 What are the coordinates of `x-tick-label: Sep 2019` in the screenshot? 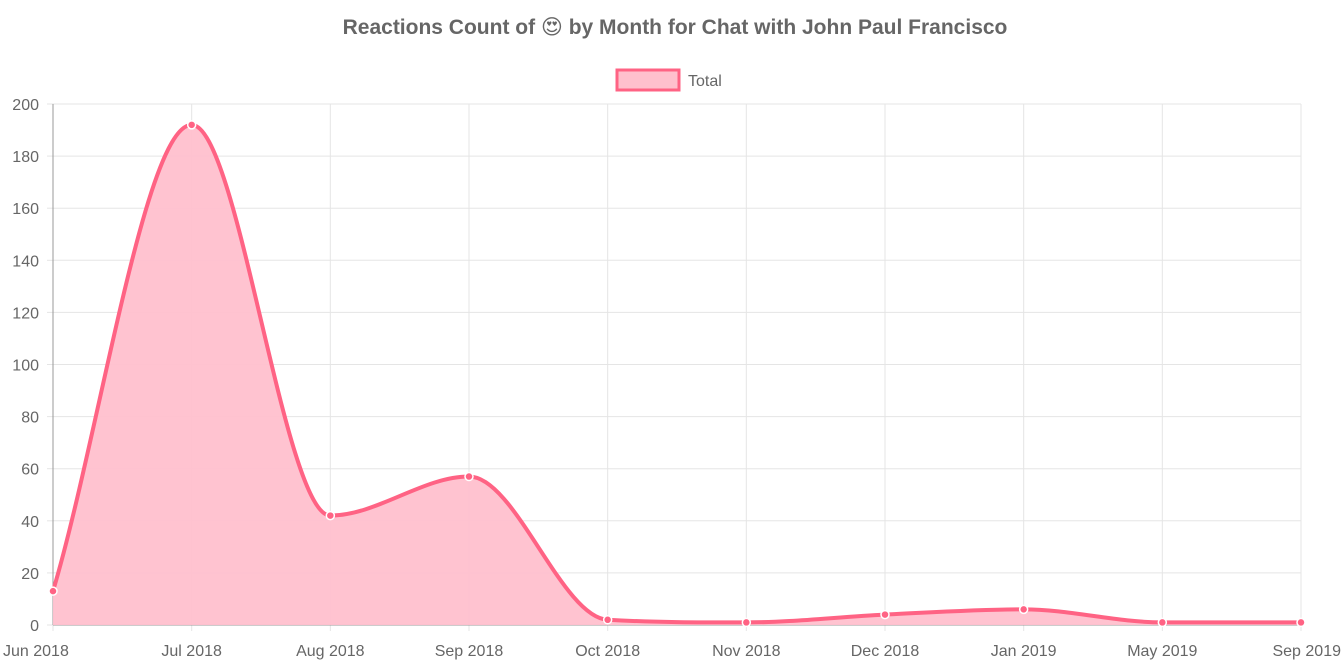 It's located at (1306, 651).